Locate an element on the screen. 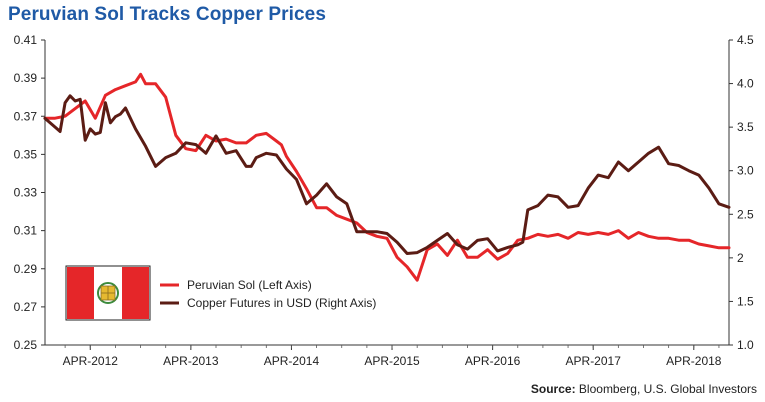 This screenshot has height=402, width=765. y-left-tick-label: 0.27 is located at coordinates (26, 307).